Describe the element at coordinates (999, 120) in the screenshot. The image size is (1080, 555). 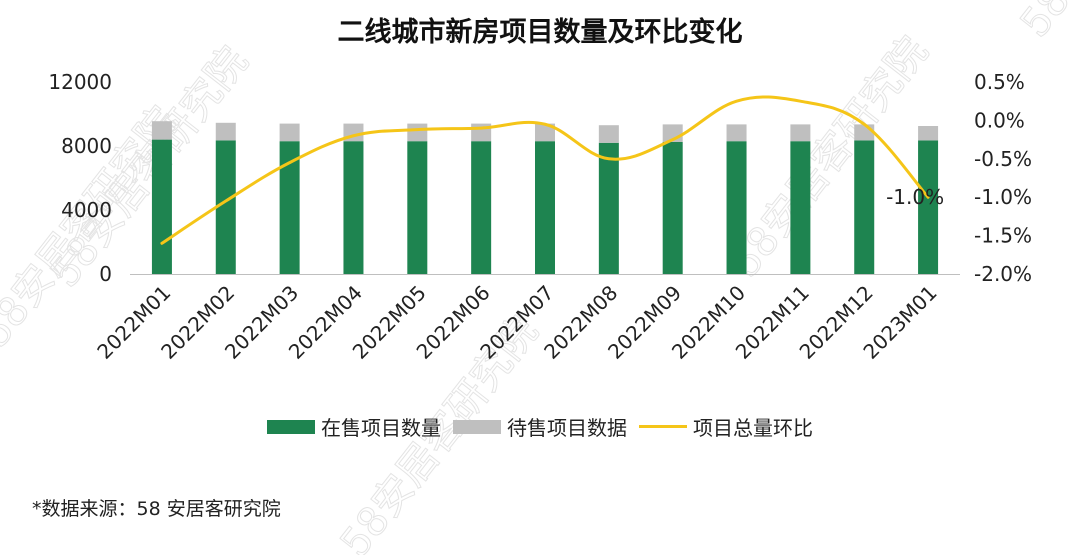
I see `y-right-tick-label: 0.0%` at that location.